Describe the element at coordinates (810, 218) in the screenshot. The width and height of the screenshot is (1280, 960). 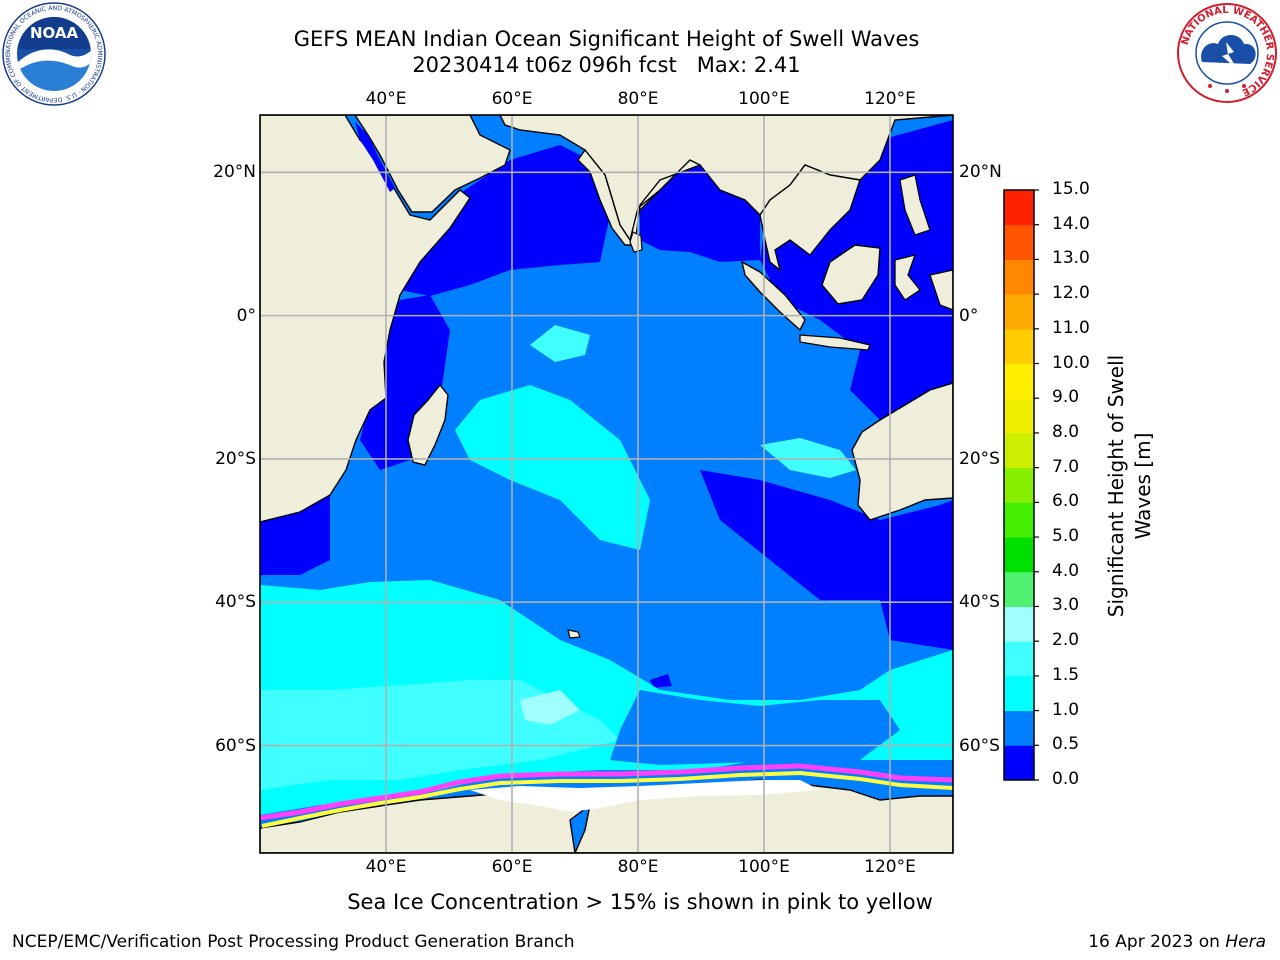
I see `land-indochina` at that location.